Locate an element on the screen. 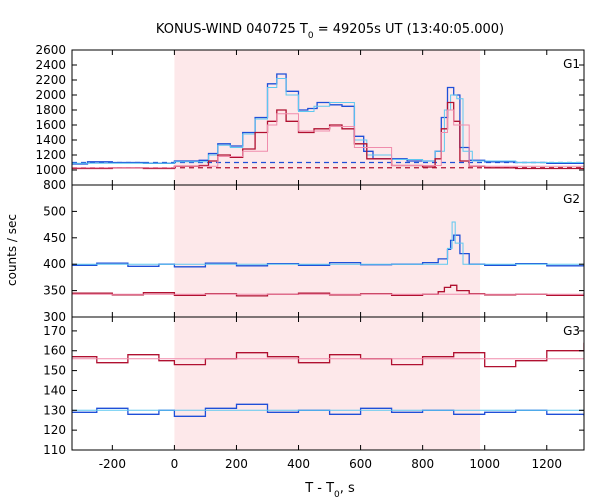  chart-title-main: KONUS-WIND 040725 T is located at coordinates (232, 29).